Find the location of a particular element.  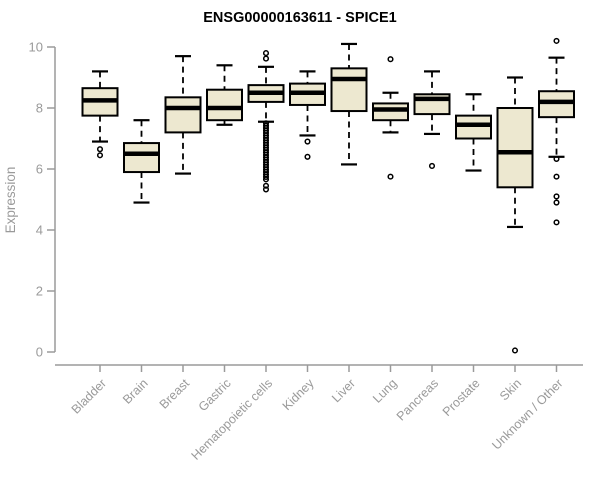

y-axis-label: Expression is located at coordinates (10, 200).